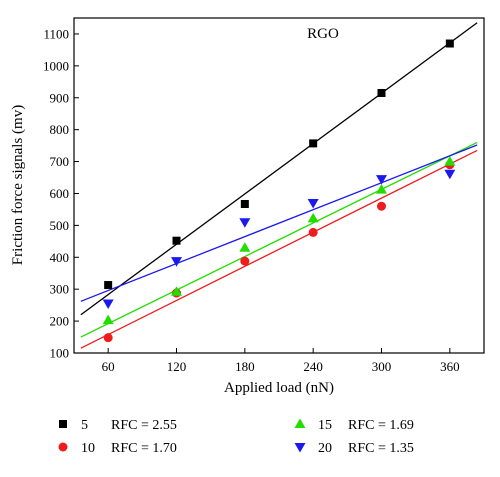 Image resolution: width=500 pixels, height=477 pixels. I want to click on legend-rfc-label: RFC = 1.70, so click(144, 448).